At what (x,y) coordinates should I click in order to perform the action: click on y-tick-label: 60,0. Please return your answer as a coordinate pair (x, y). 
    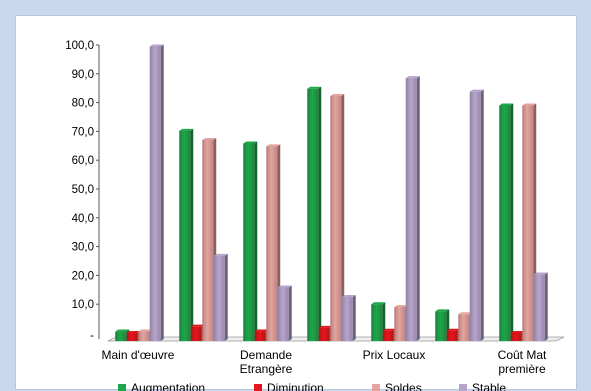
    Looking at the image, I should click on (83, 161).